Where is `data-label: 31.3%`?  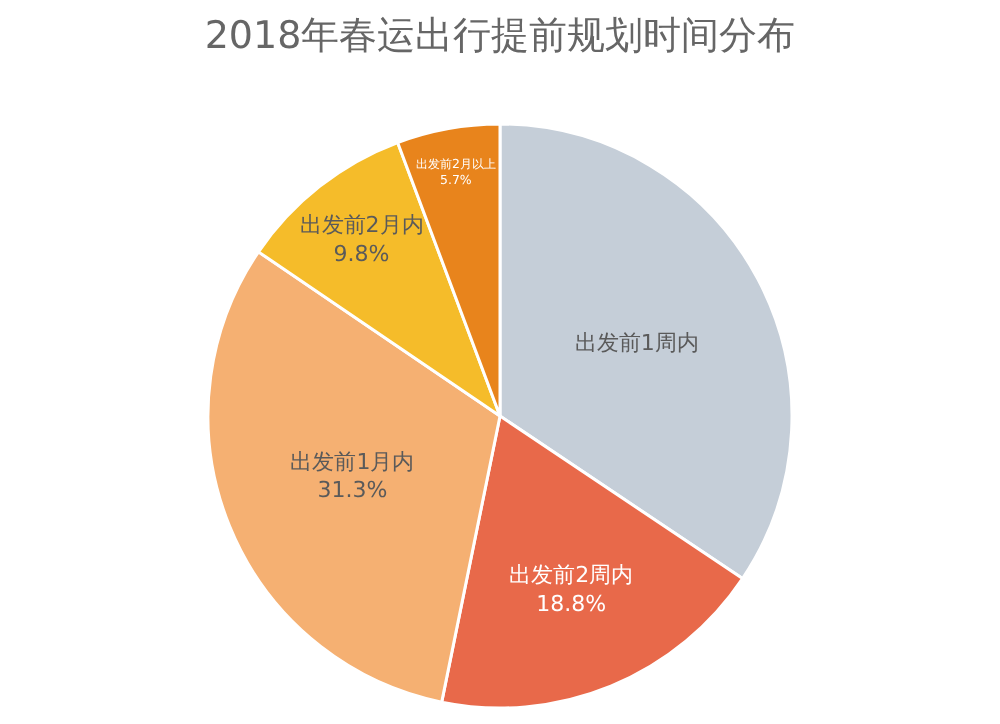 data-label: 31.3% is located at coordinates (352, 490).